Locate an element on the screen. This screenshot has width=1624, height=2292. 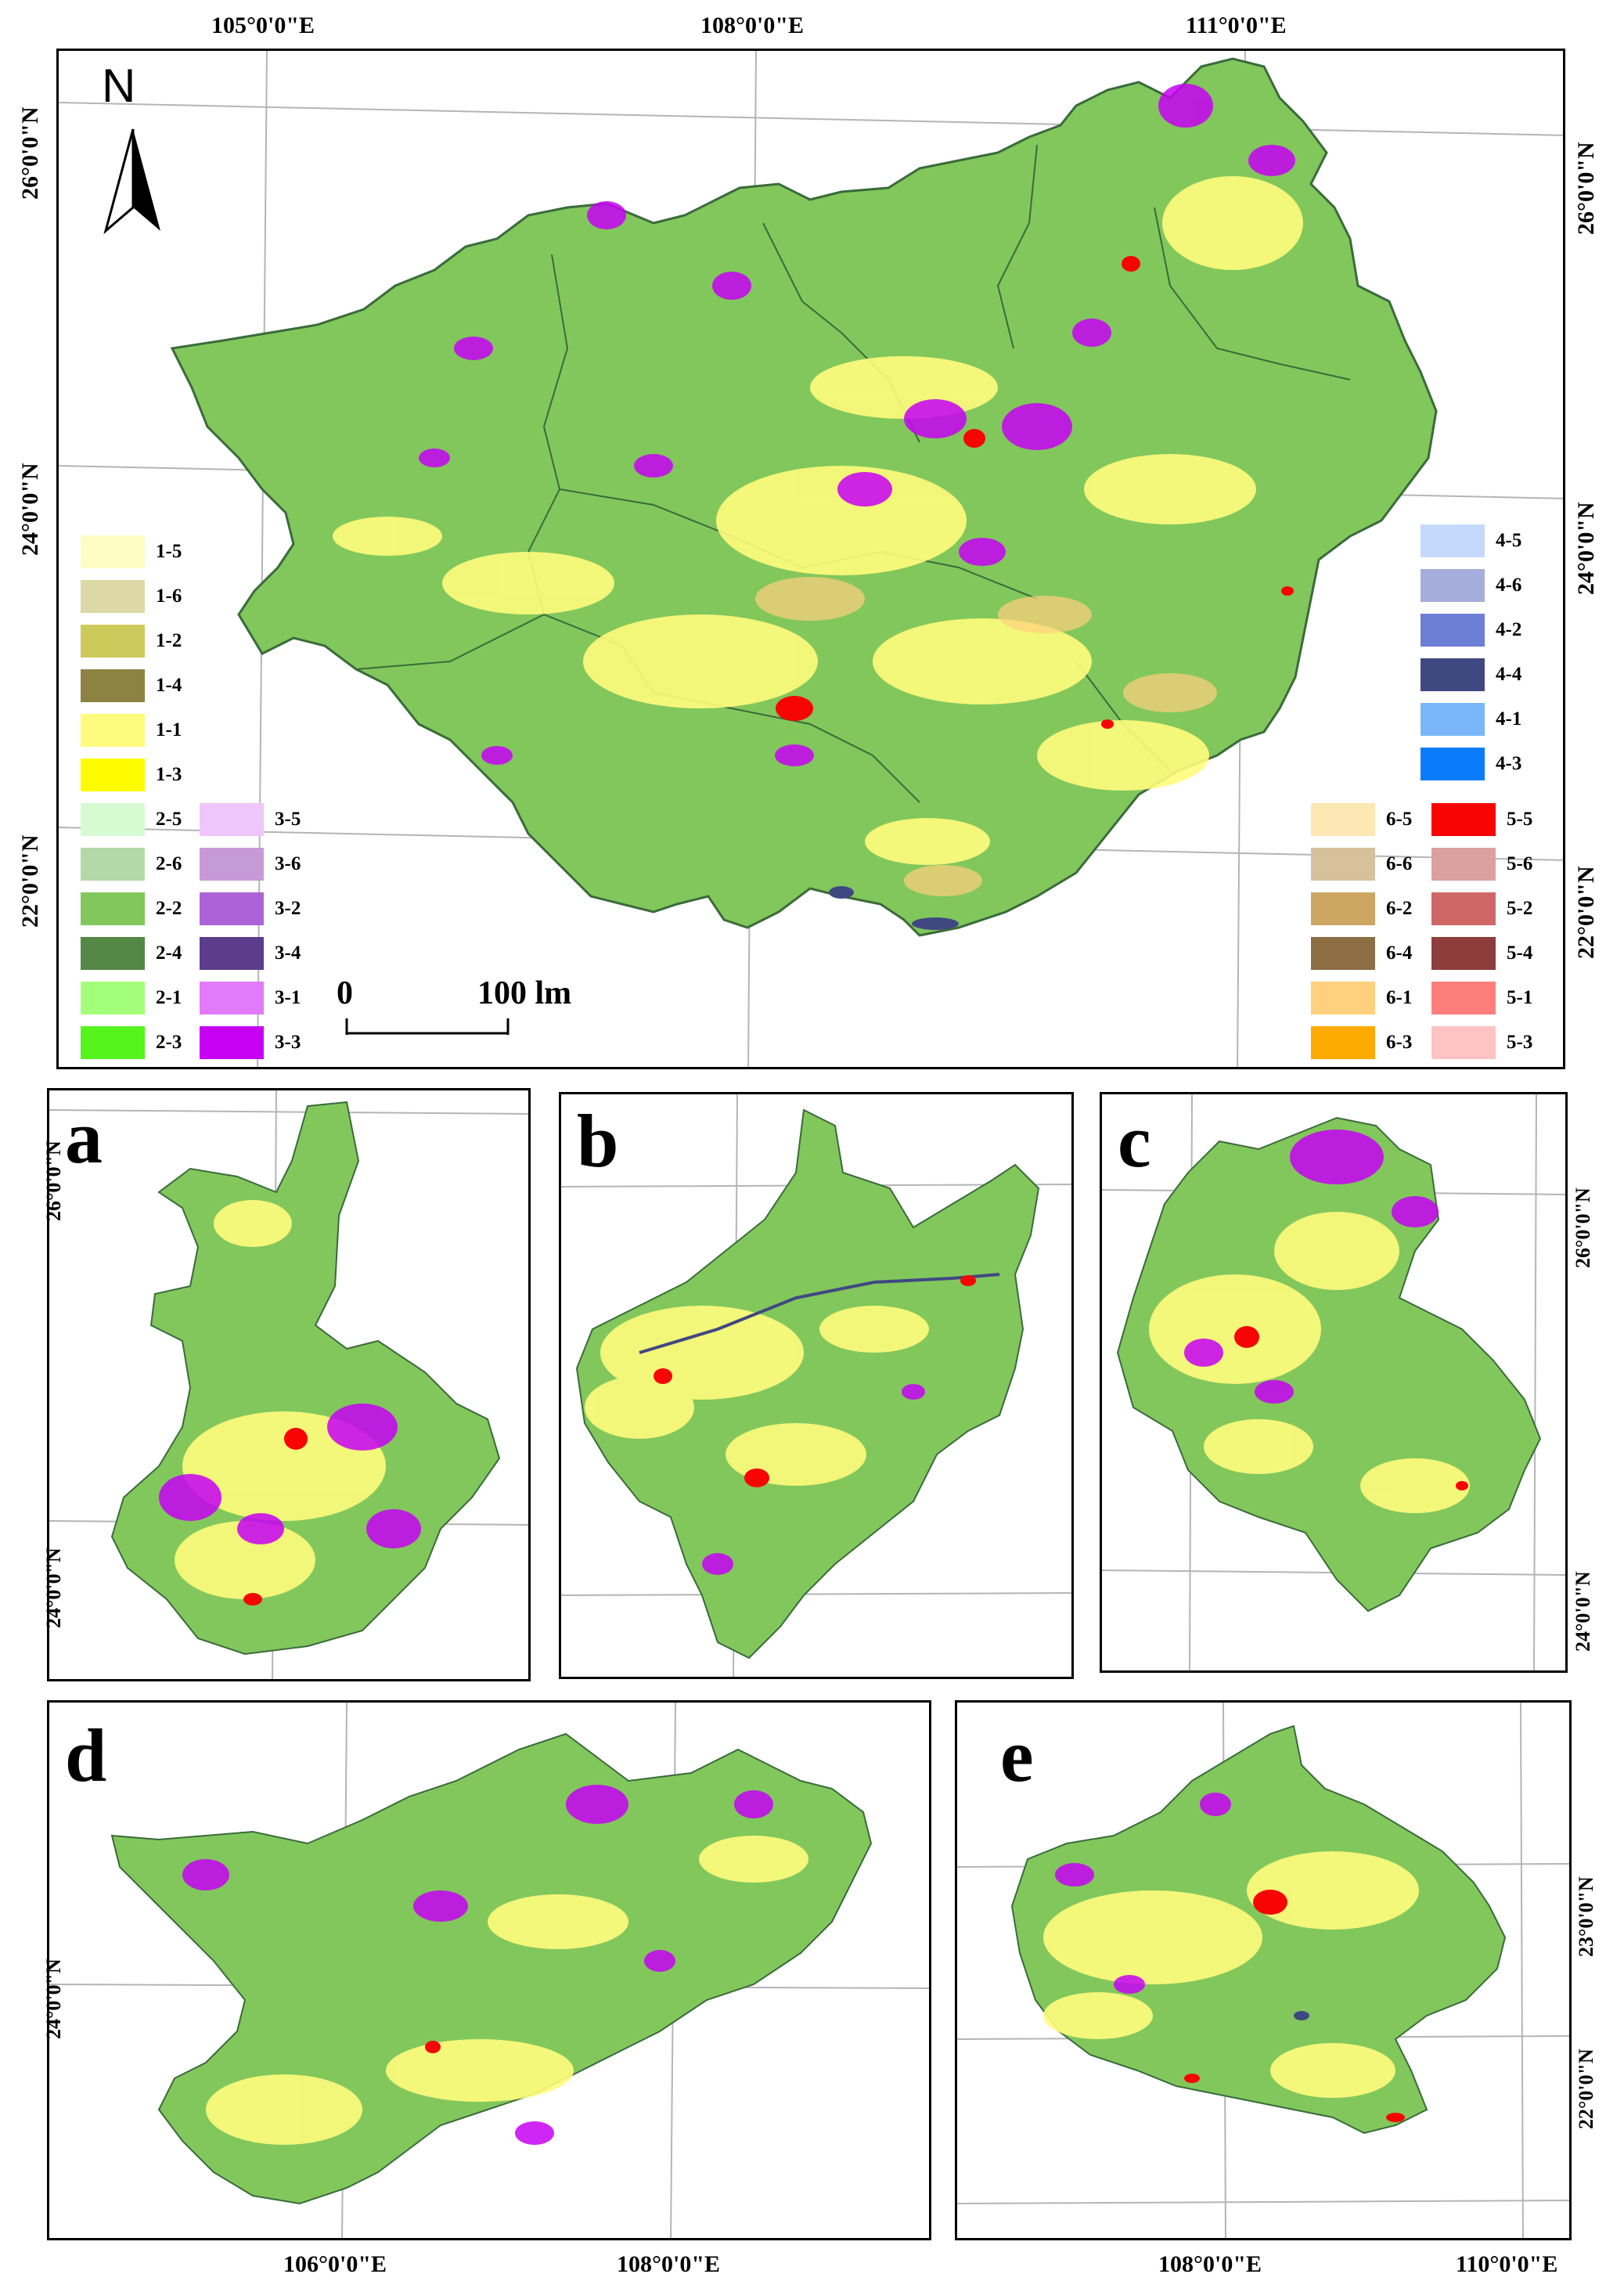
panel-d-lon-106: 106°0'0"E is located at coordinates (335, 2264).